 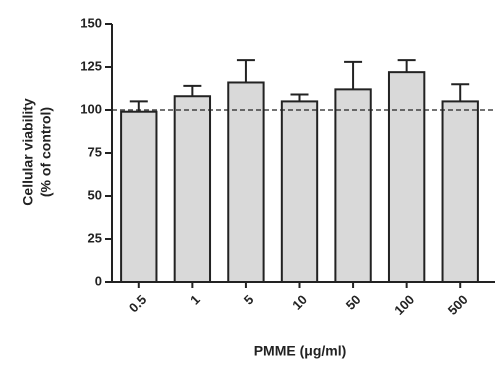 What do you see at coordinates (98, 280) in the screenshot?
I see `y-tick-label: 0` at bounding box center [98, 280].